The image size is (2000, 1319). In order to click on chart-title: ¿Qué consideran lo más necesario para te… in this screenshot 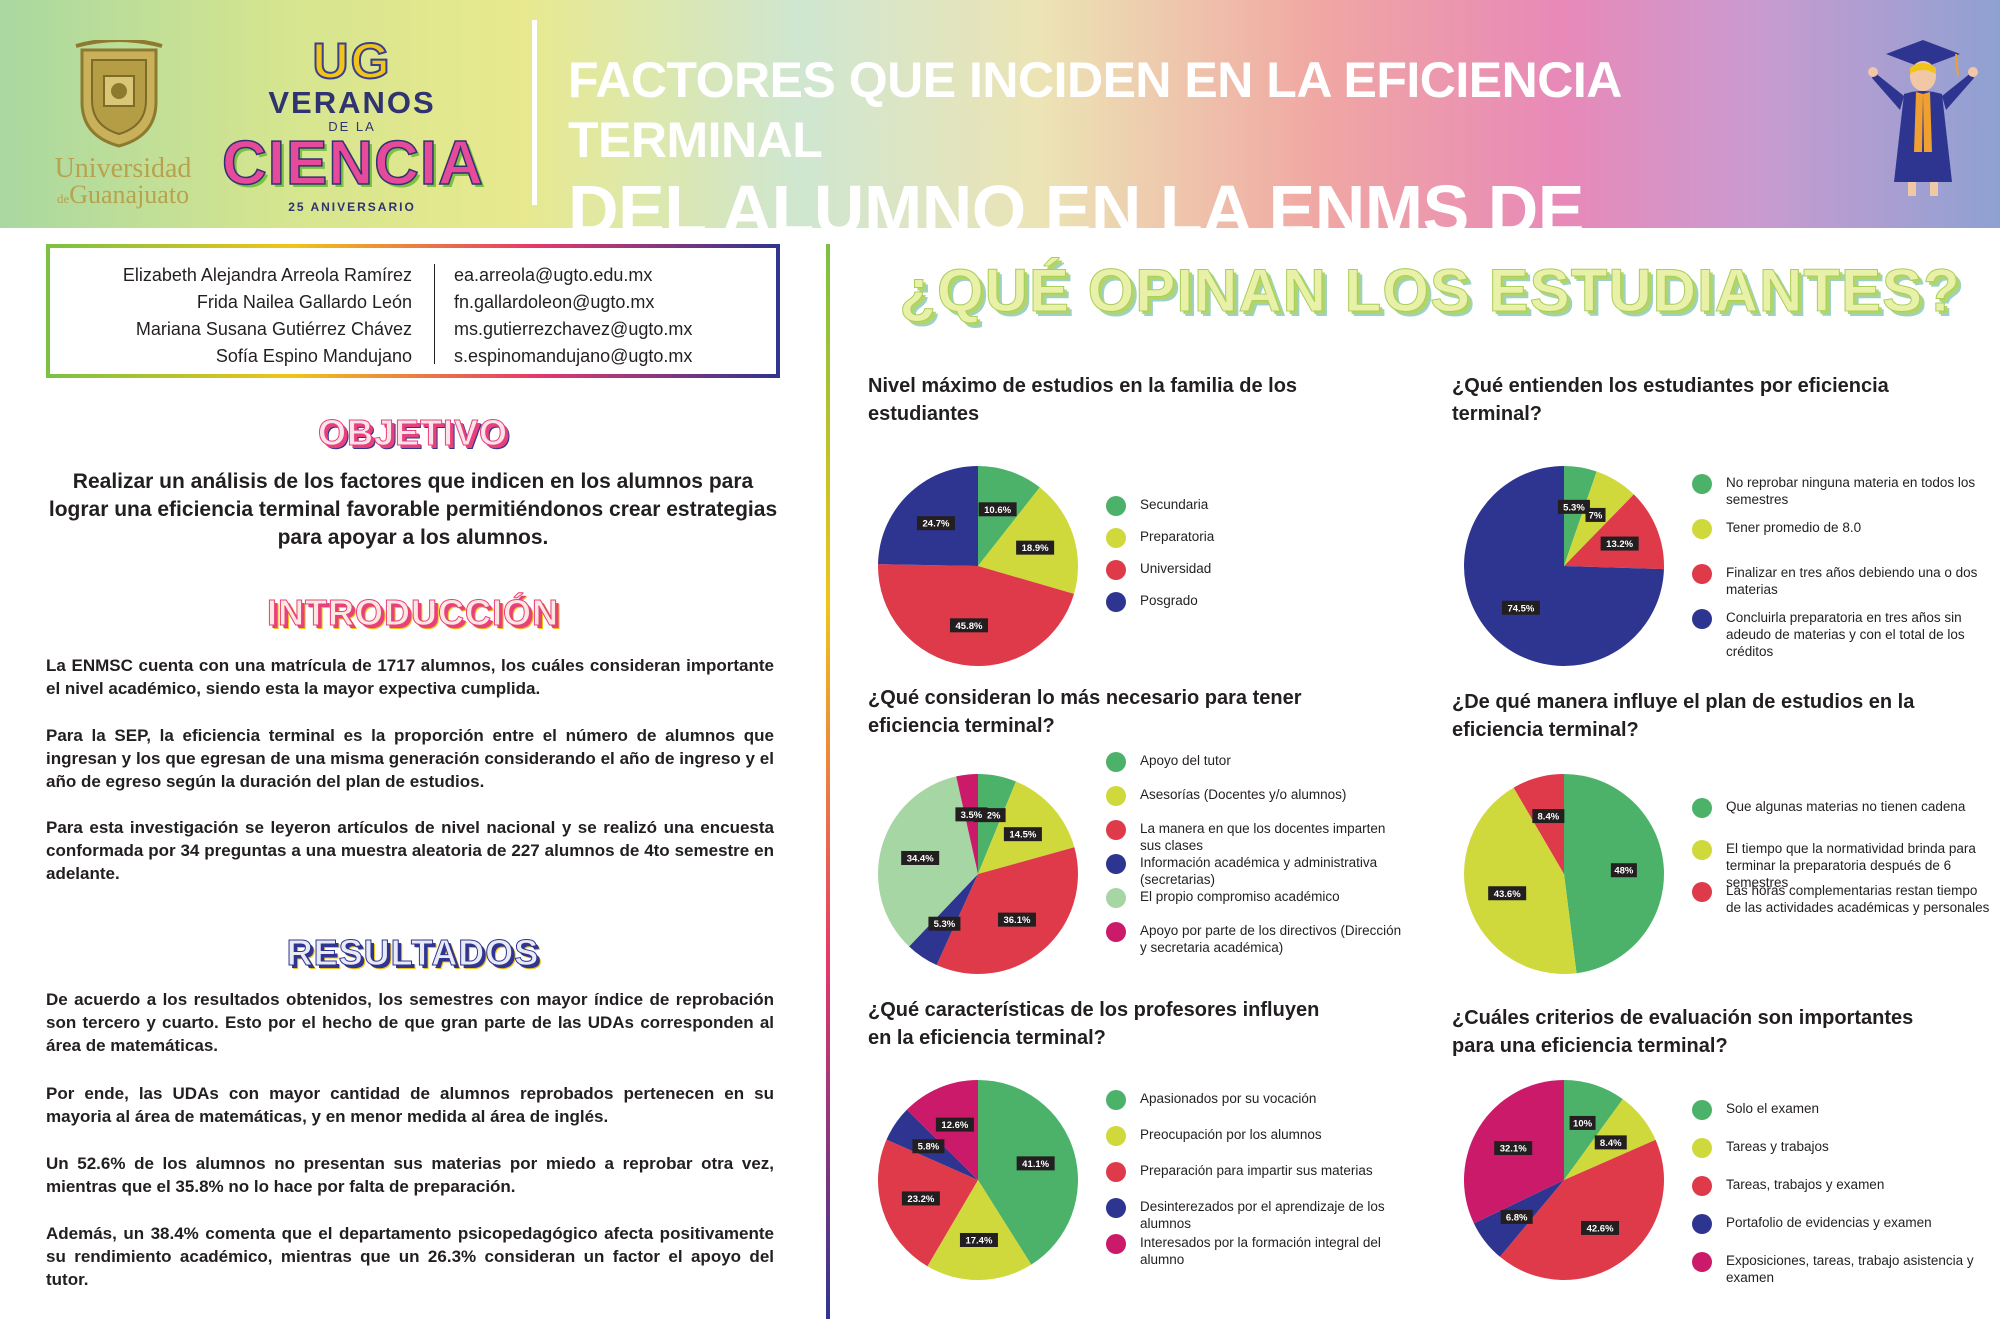, I will do `click(1085, 712)`.